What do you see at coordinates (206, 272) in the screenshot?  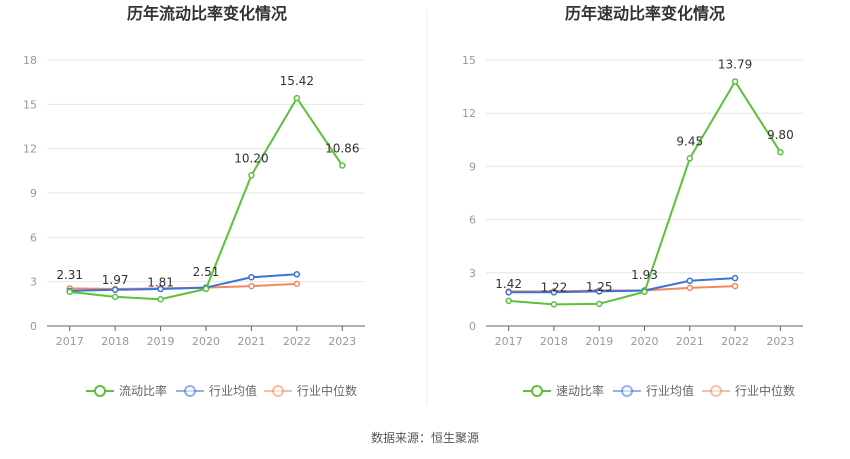 I see `data-label: 2.51` at bounding box center [206, 272].